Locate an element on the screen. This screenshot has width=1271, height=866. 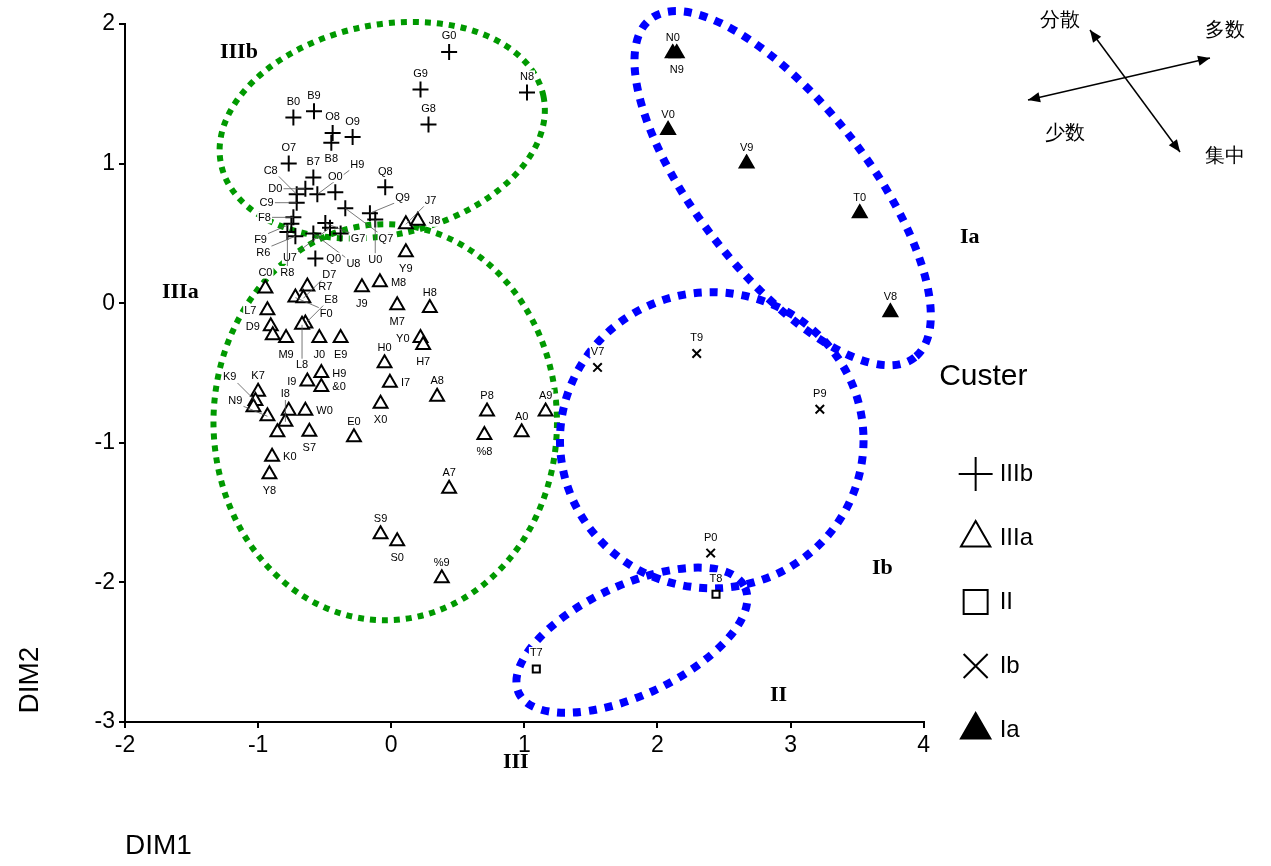
annotation: C9 is located at coordinates (266, 202).